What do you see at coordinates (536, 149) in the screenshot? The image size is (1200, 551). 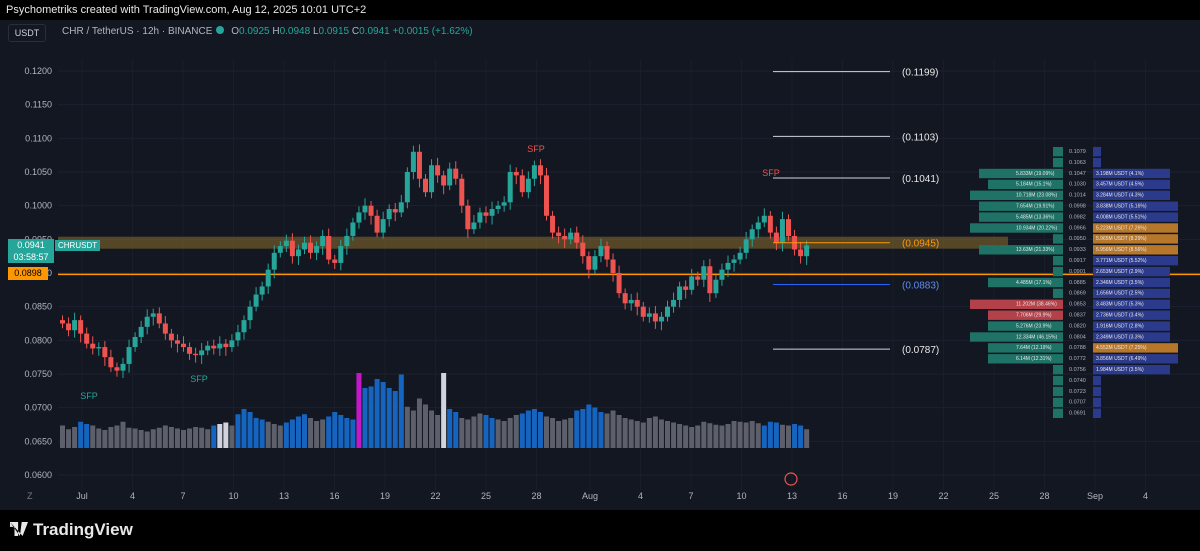 I see `sfp-annotation: SFP` at bounding box center [536, 149].